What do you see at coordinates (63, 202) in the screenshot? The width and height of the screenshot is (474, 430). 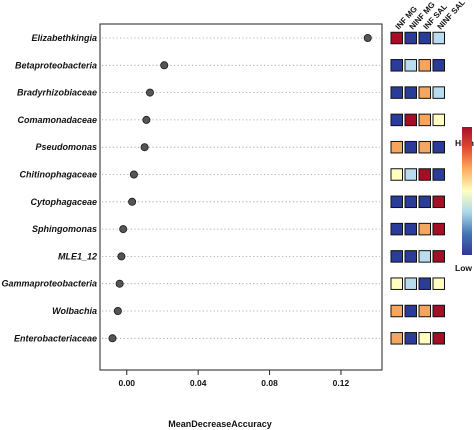 I see `category-label: Cytophagaceae` at bounding box center [63, 202].